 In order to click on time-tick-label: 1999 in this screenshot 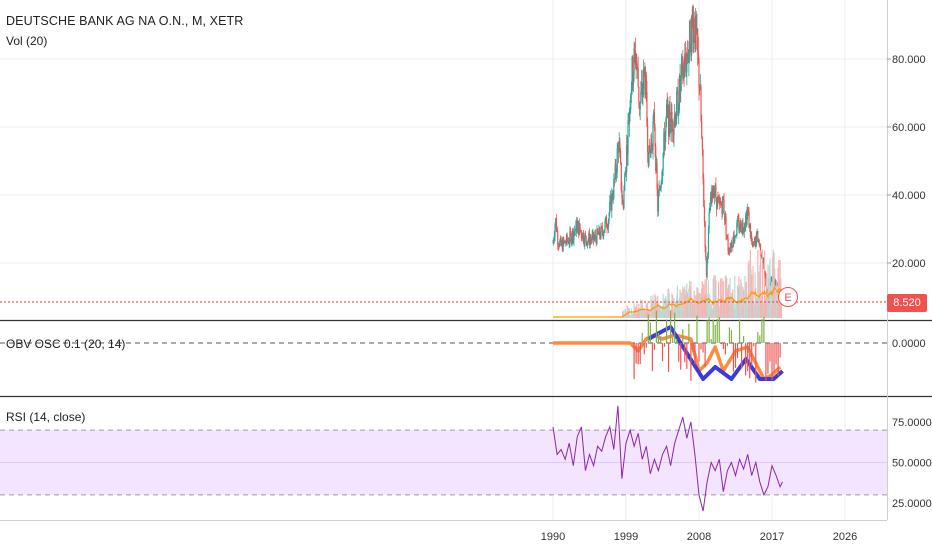, I will do `click(626, 537)`.